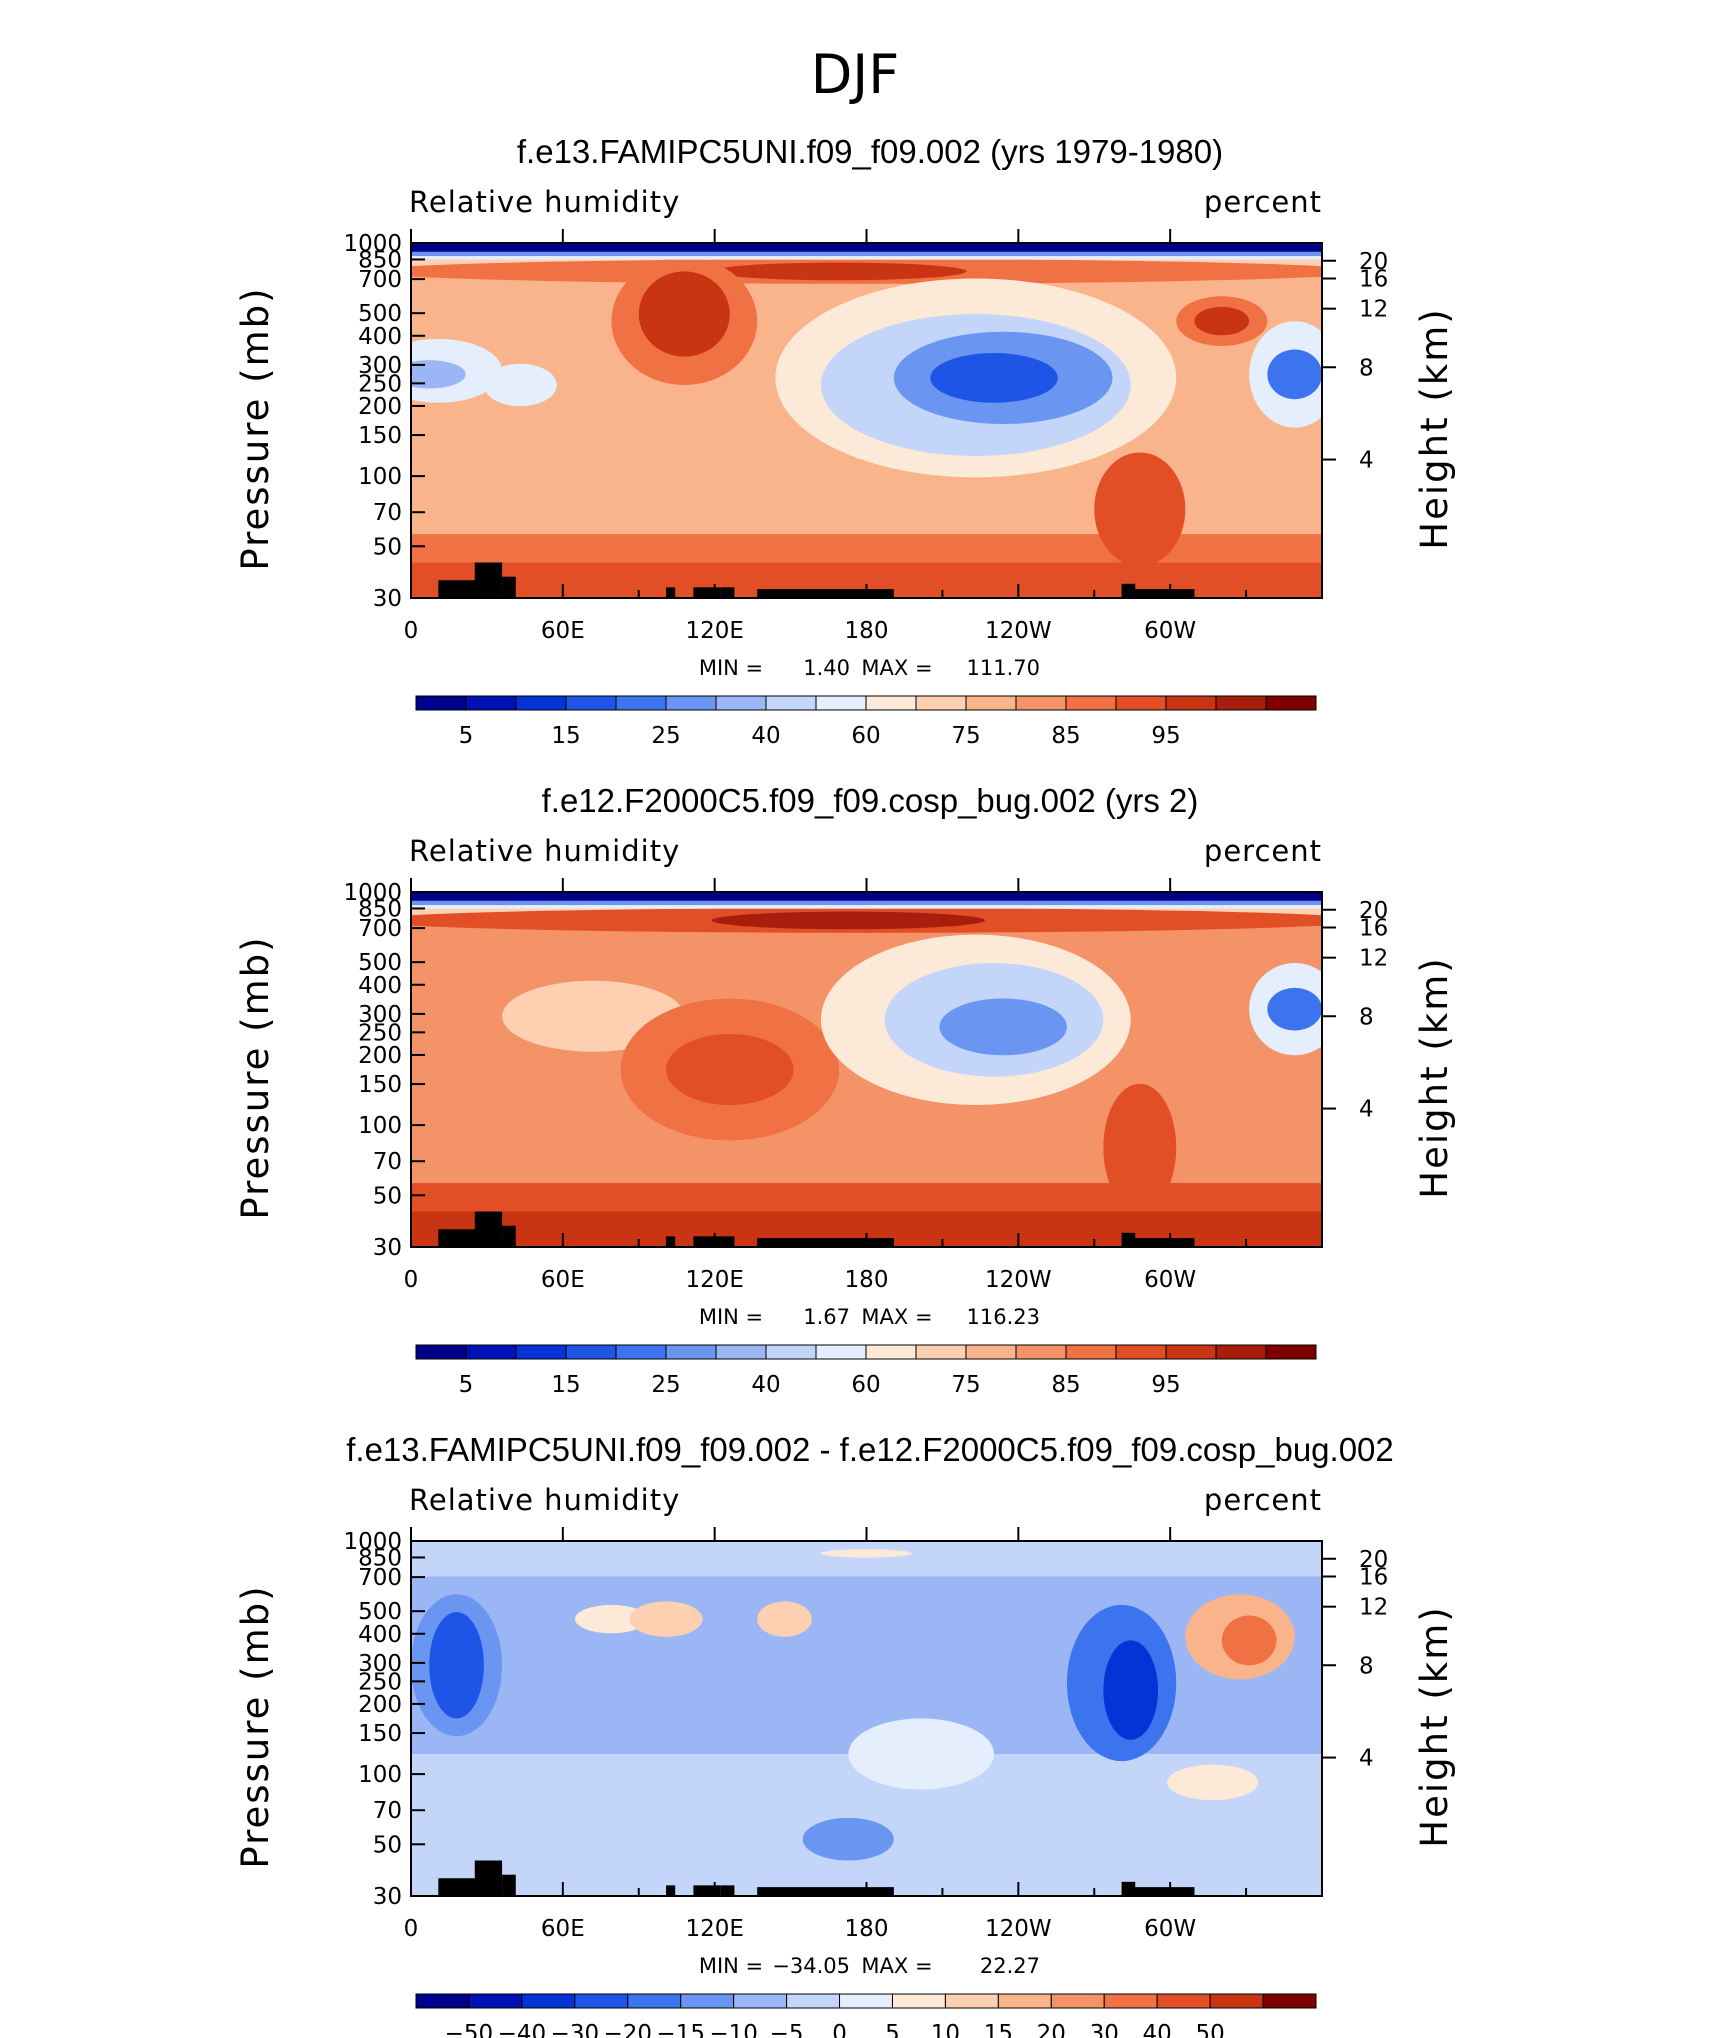 The image size is (1710, 2038). I want to click on colorbar-tick-label: 50, so click(1209, 2029).